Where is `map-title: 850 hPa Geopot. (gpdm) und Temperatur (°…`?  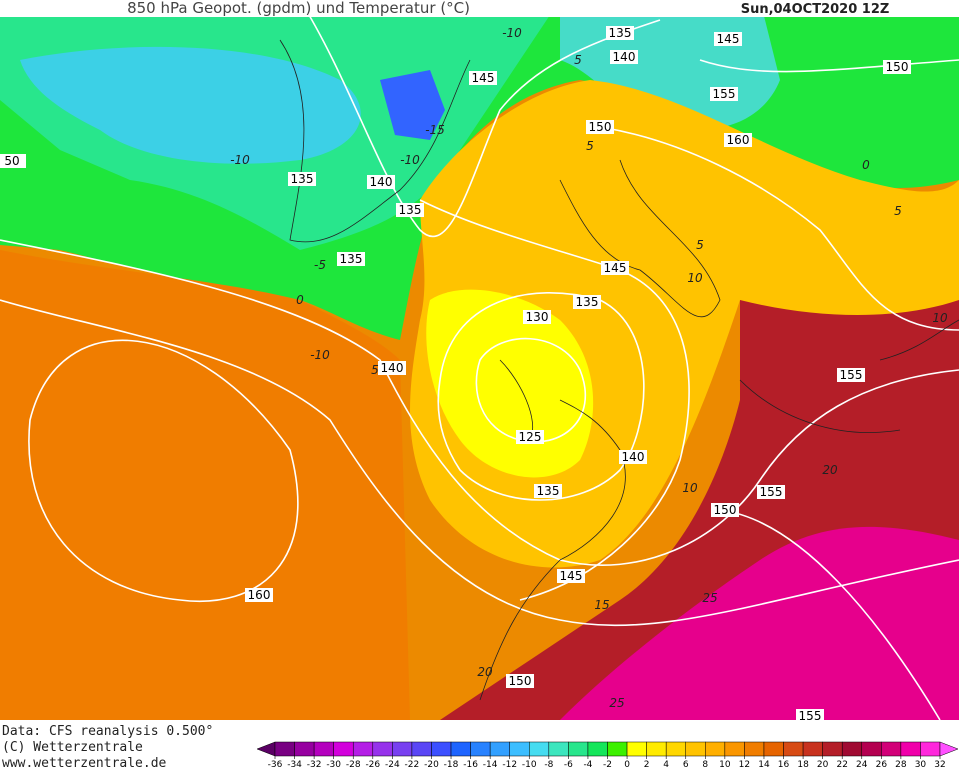
map-title: 850 hPa Geopot. (gpdm) und Temperatur (°… is located at coordinates (298, 8).